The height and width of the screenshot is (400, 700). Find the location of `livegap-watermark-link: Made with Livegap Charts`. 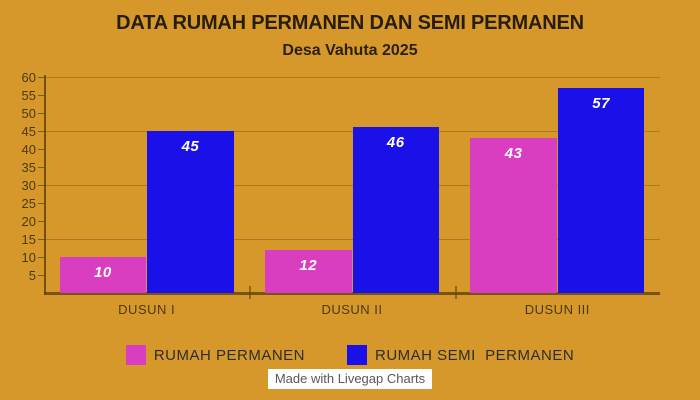

livegap-watermark-link: Made with Livegap Charts is located at coordinates (350, 379).